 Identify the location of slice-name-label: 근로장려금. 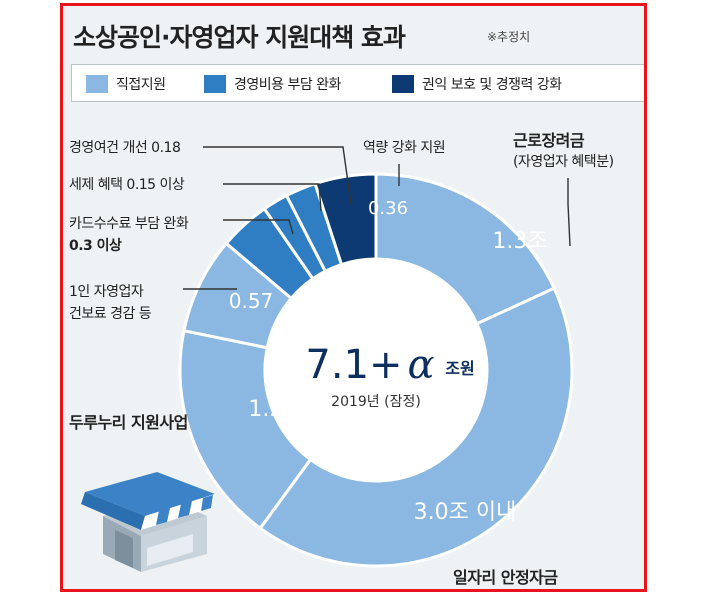
(549, 140).